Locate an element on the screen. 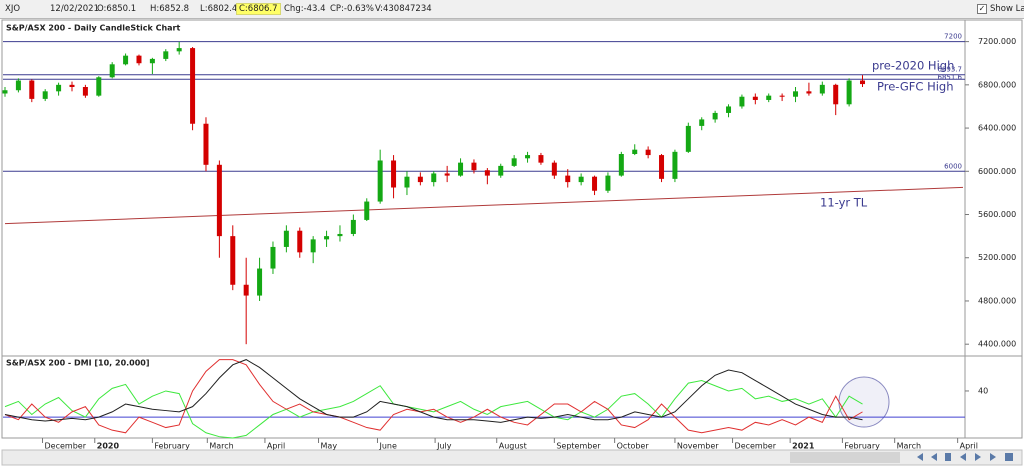 The image size is (1024, 467). x-tick-label: November is located at coordinates (698, 446).